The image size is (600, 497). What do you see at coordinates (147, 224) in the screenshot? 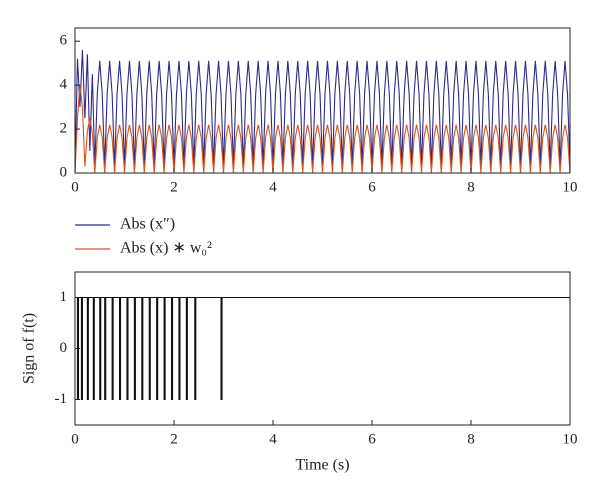
I see `legend-label: Abs (x″)` at bounding box center [147, 224].